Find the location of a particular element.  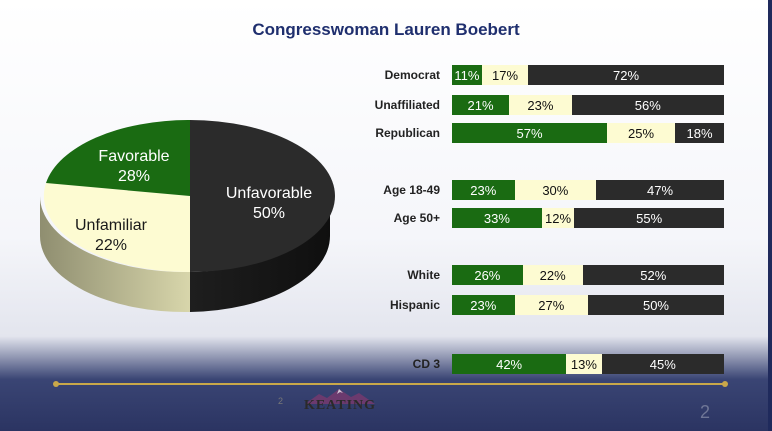

page-number: 2 is located at coordinates (705, 412).